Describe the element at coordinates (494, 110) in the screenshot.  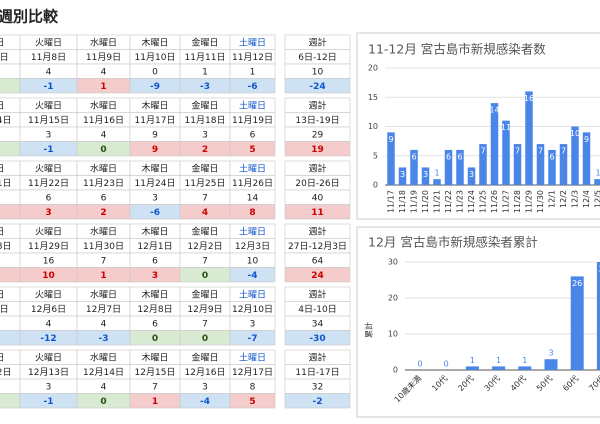
I see `value-label: 14` at that location.